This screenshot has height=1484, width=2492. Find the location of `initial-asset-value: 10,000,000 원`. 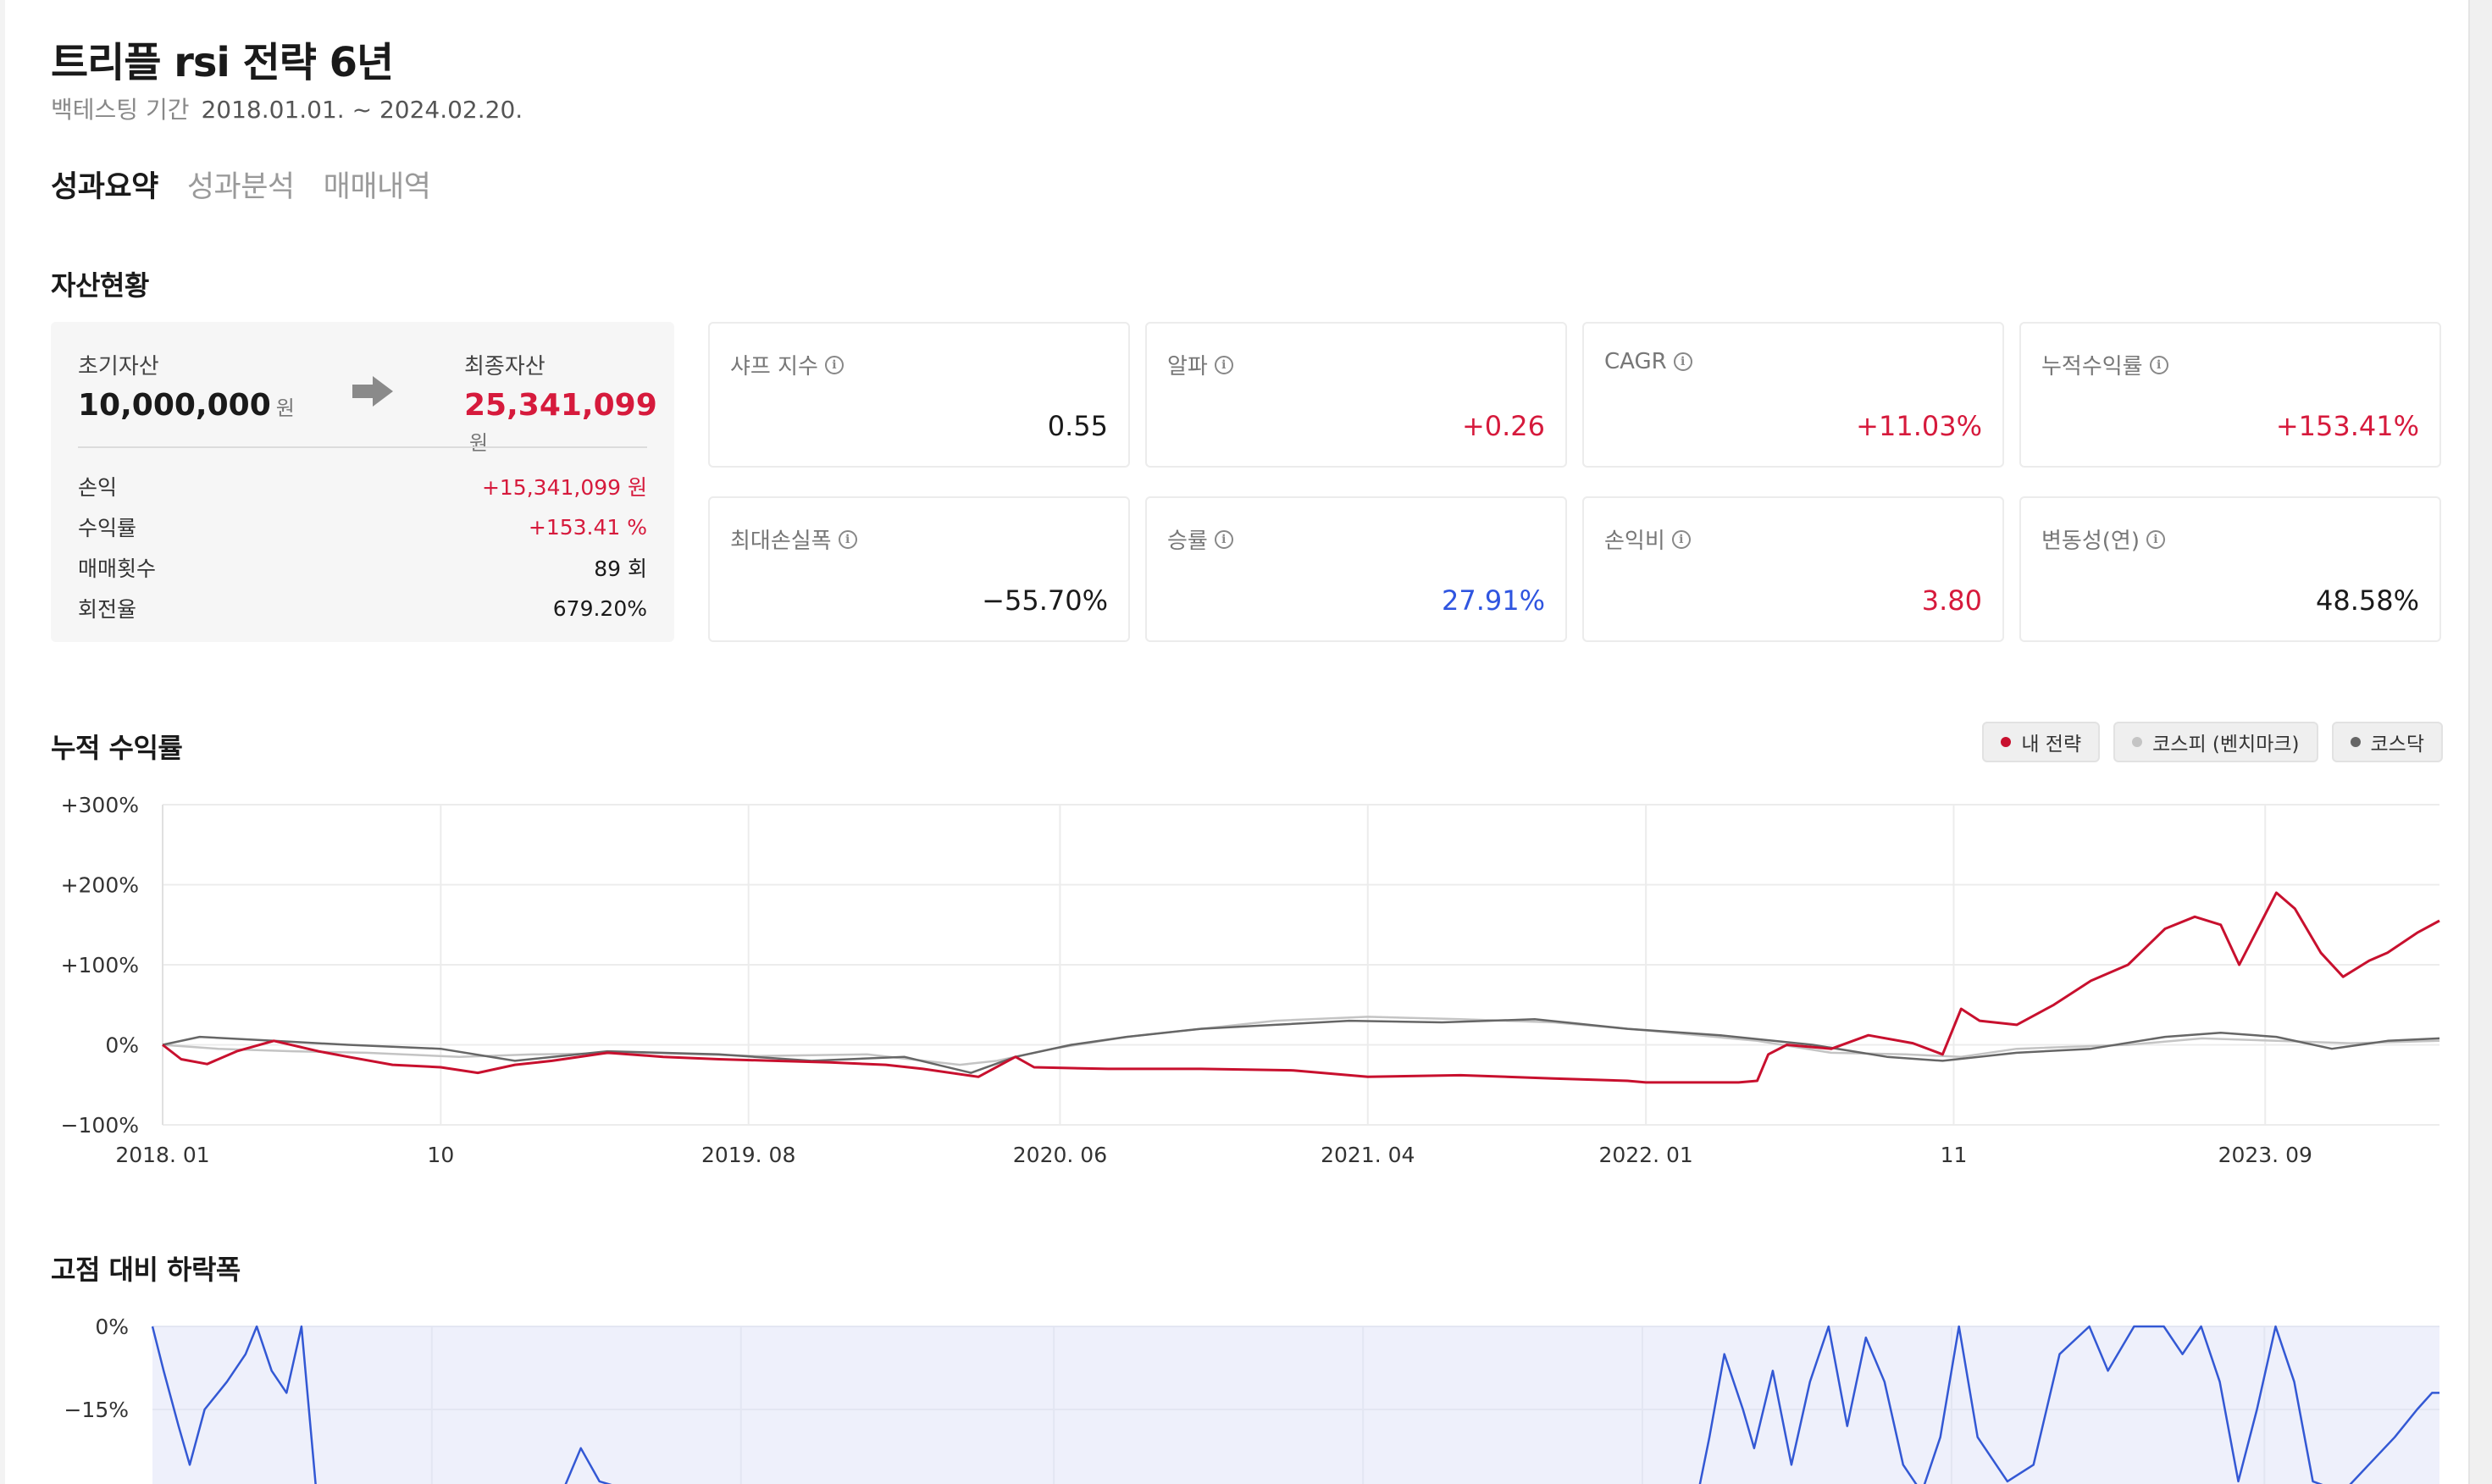

initial-asset-value: 10,000,000 원 is located at coordinates (186, 405).